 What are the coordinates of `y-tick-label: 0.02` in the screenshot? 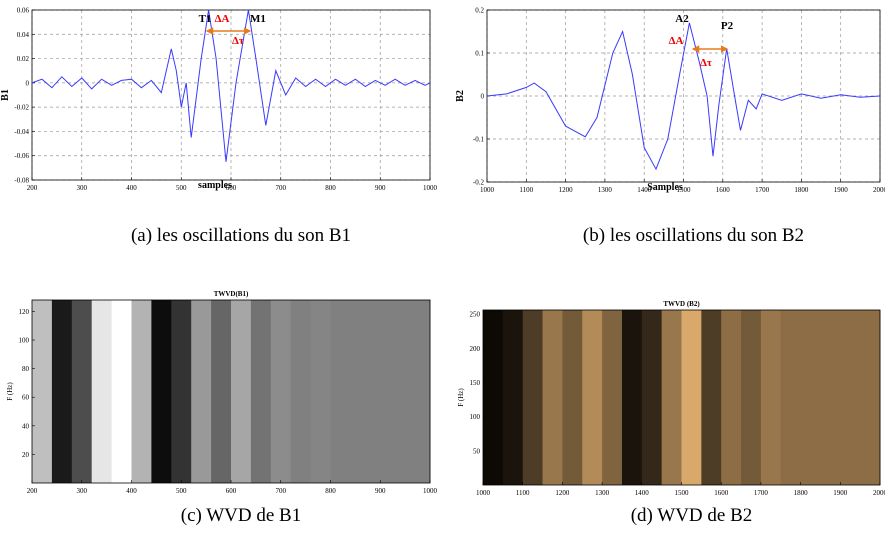 It's located at (23, 59).